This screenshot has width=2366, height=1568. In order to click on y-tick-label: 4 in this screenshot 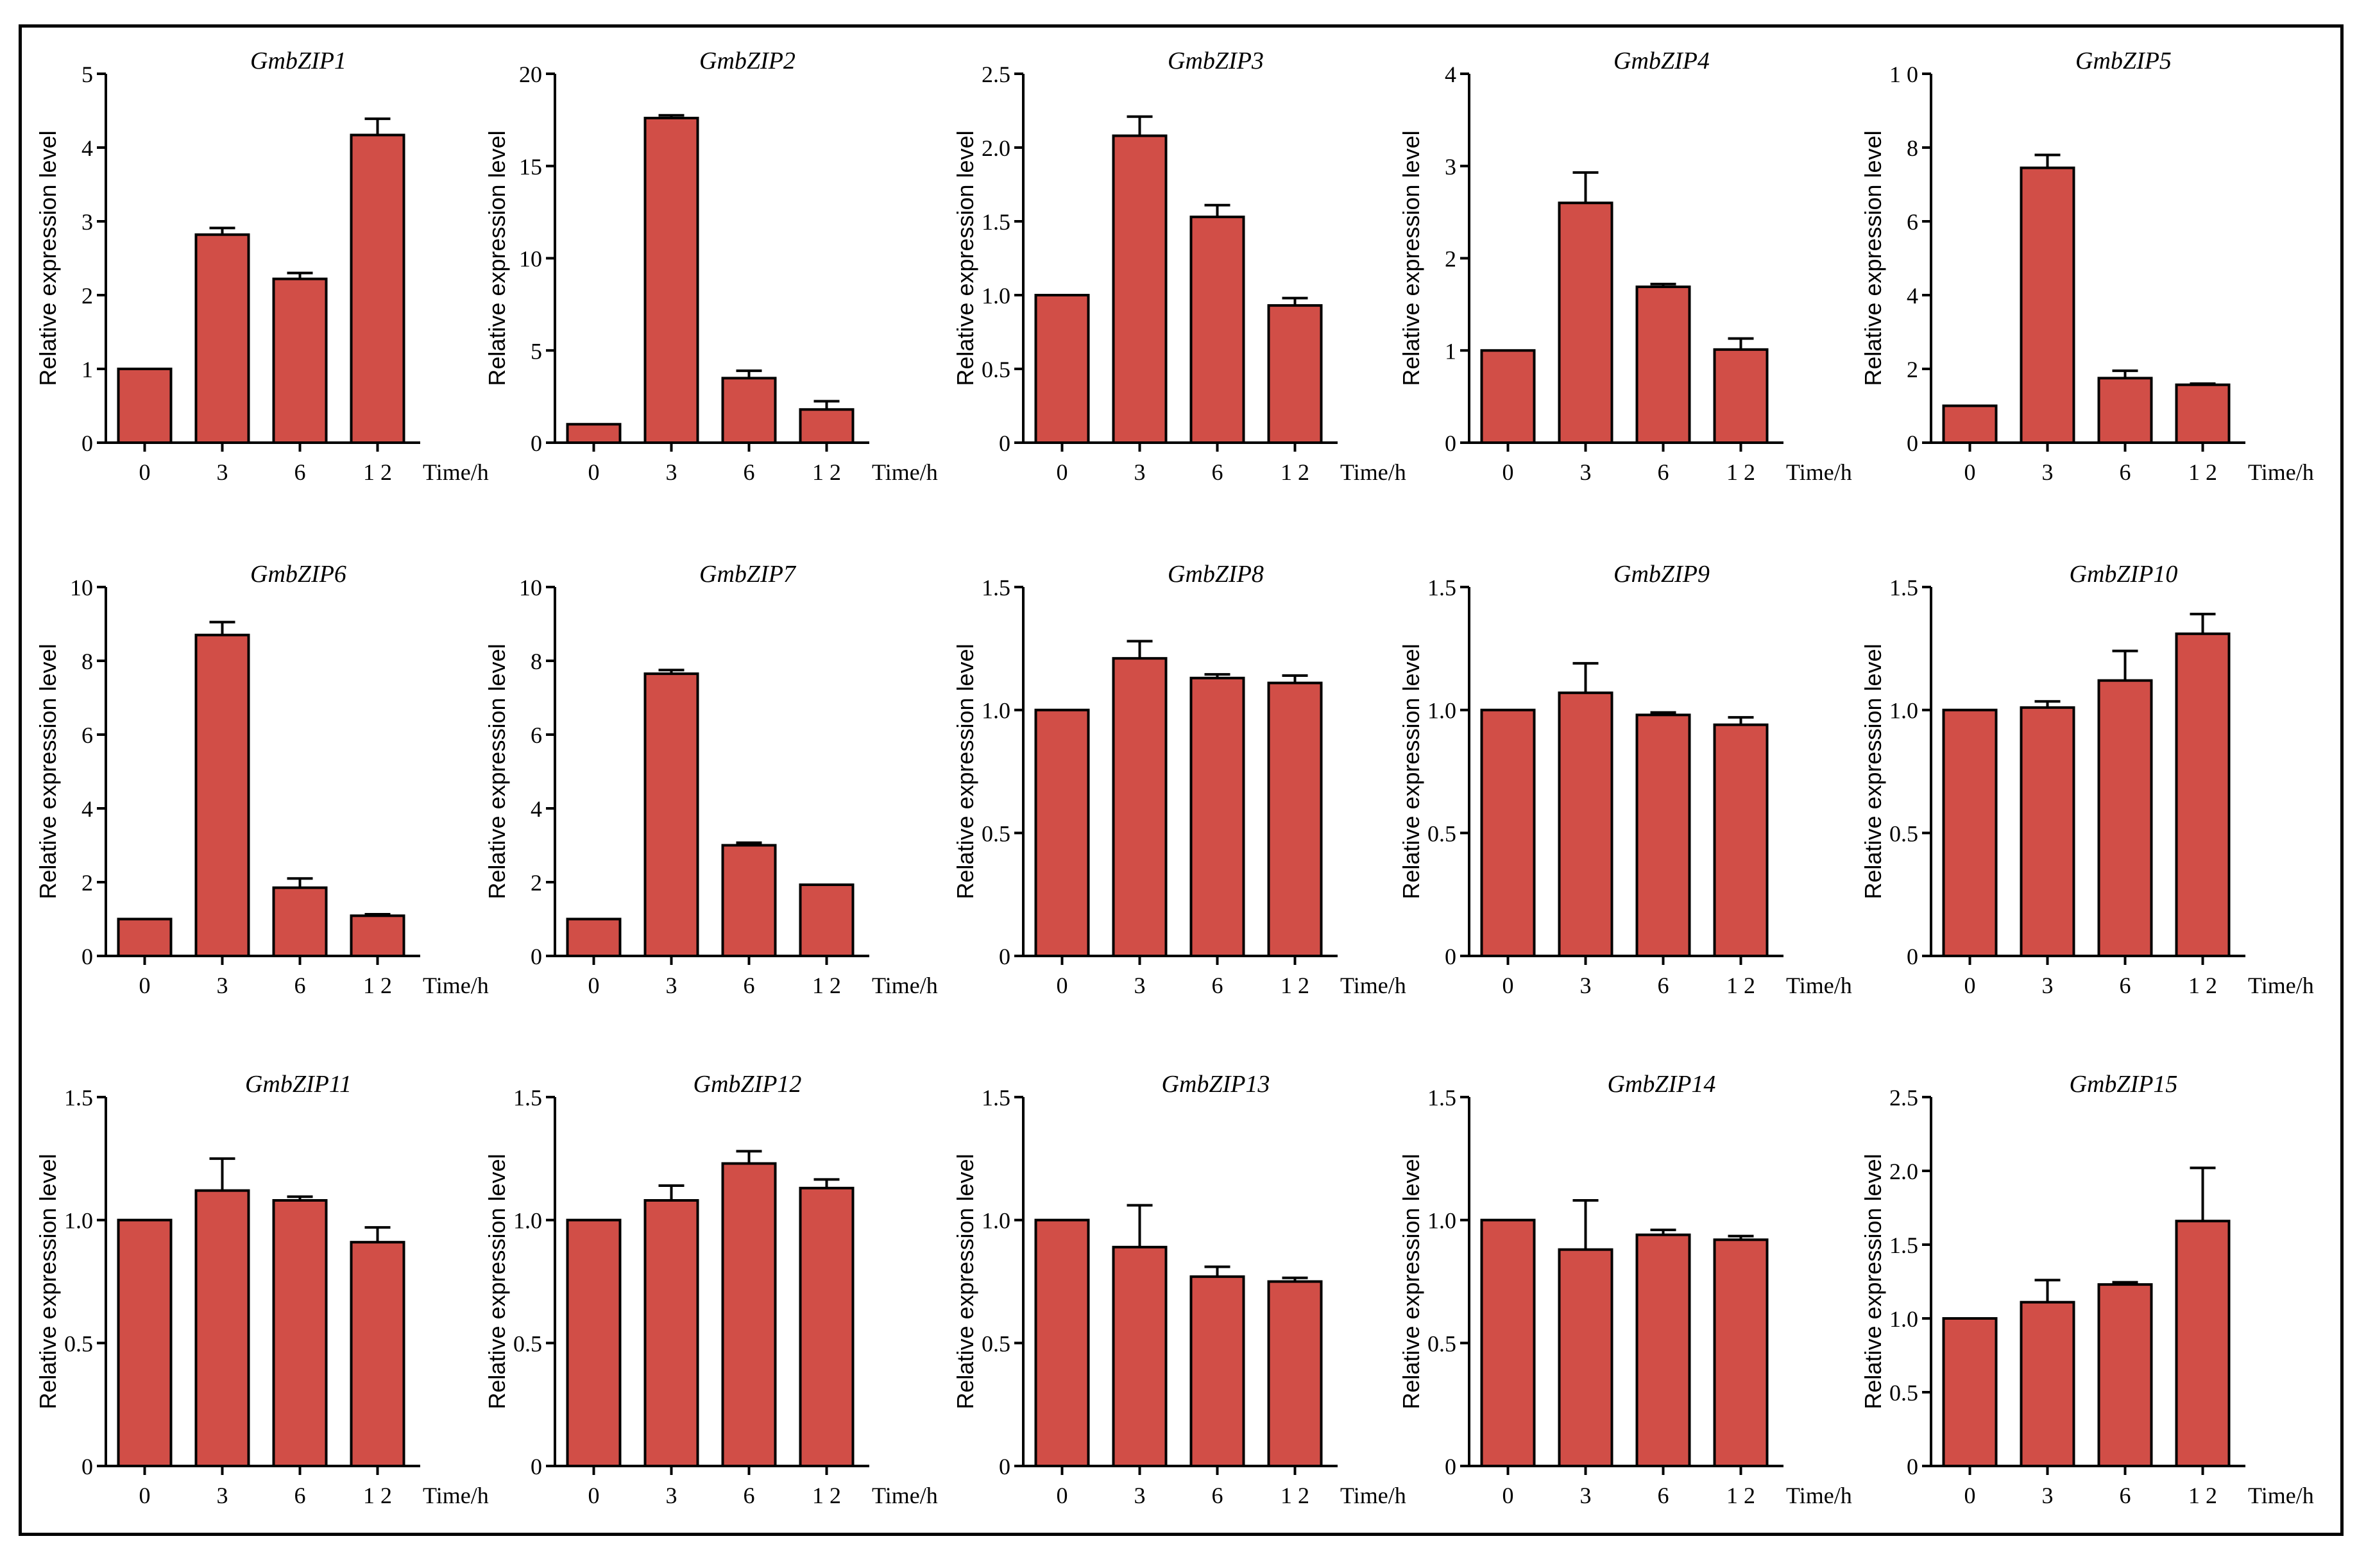, I will do `click(1913, 296)`.